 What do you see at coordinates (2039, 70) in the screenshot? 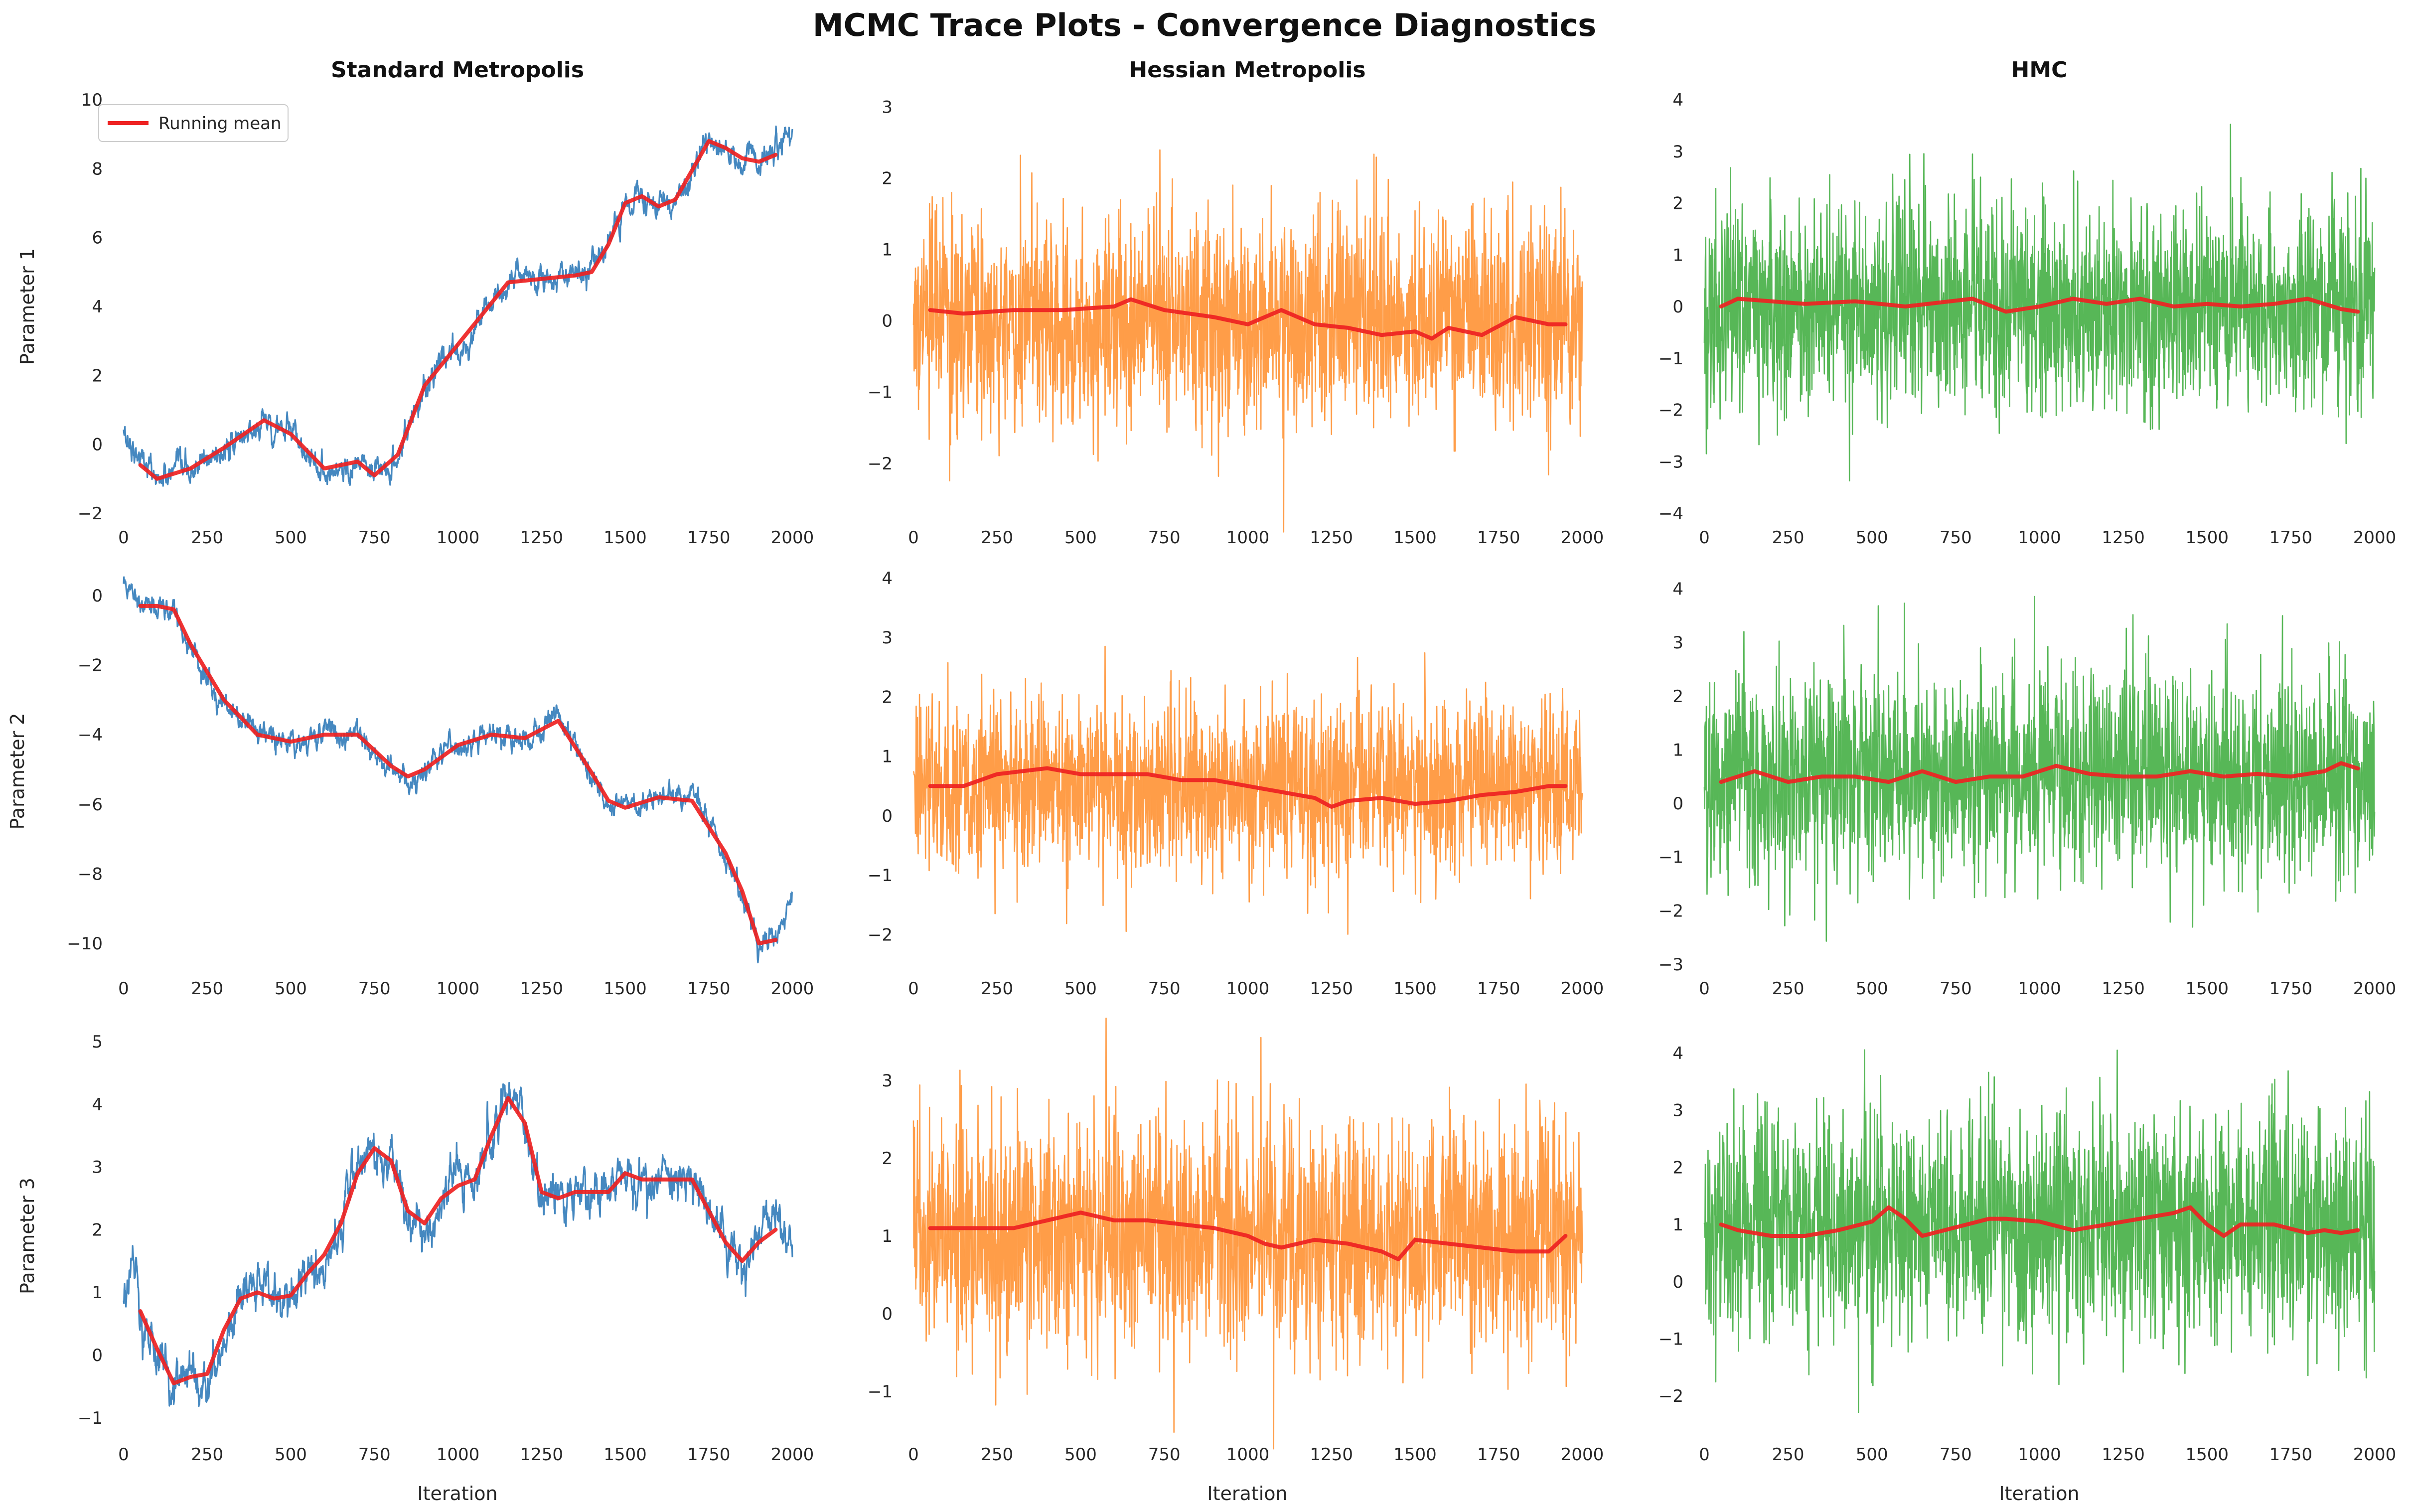
I see `column-title-hmc: HMC` at bounding box center [2039, 70].